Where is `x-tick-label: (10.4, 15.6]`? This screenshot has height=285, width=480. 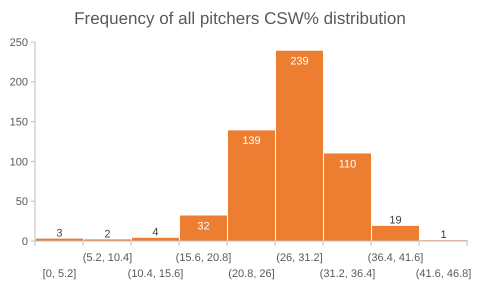
x-tick-label: (10.4, 15.6] is located at coordinates (156, 274).